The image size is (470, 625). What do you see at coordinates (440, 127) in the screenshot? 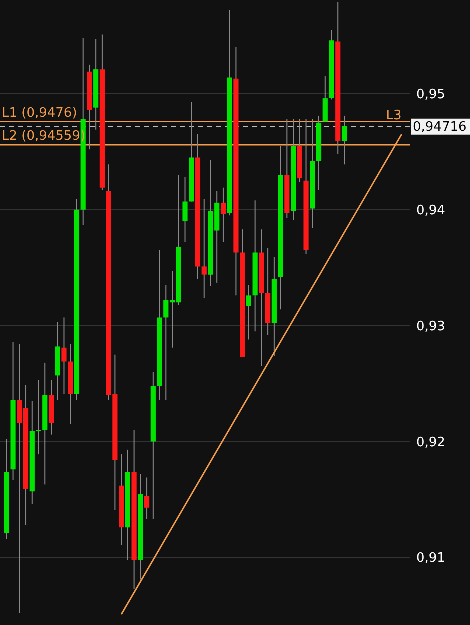
I see `ref-line-label: 0,94716` at bounding box center [440, 127].